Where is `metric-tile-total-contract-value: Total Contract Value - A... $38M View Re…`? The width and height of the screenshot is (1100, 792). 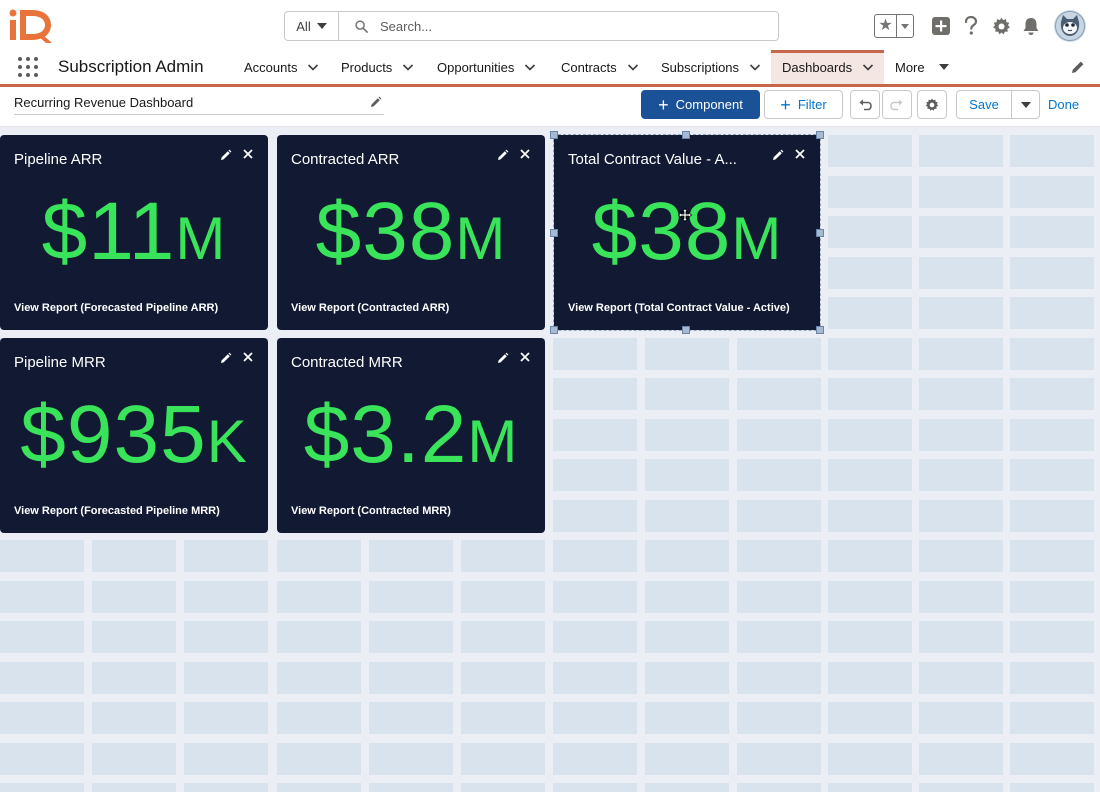
metric-tile-total-contract-value: Total Contract Value - A... $38M View Re… is located at coordinates (687, 232).